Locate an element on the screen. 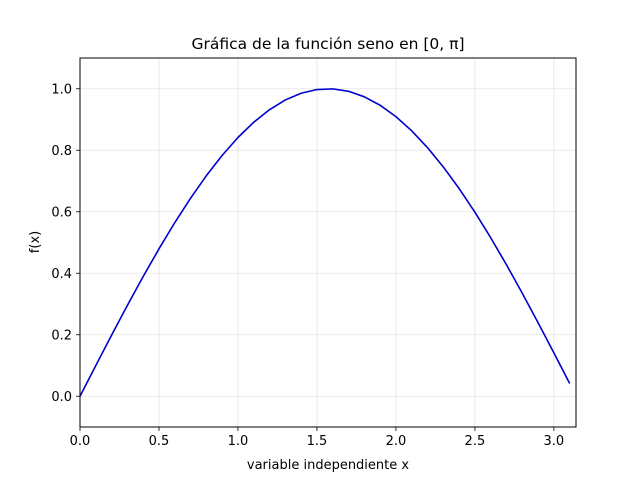 The height and width of the screenshot is (480, 640). chart-title: Gráfica de la función seno en [0, π] is located at coordinates (327, 44).